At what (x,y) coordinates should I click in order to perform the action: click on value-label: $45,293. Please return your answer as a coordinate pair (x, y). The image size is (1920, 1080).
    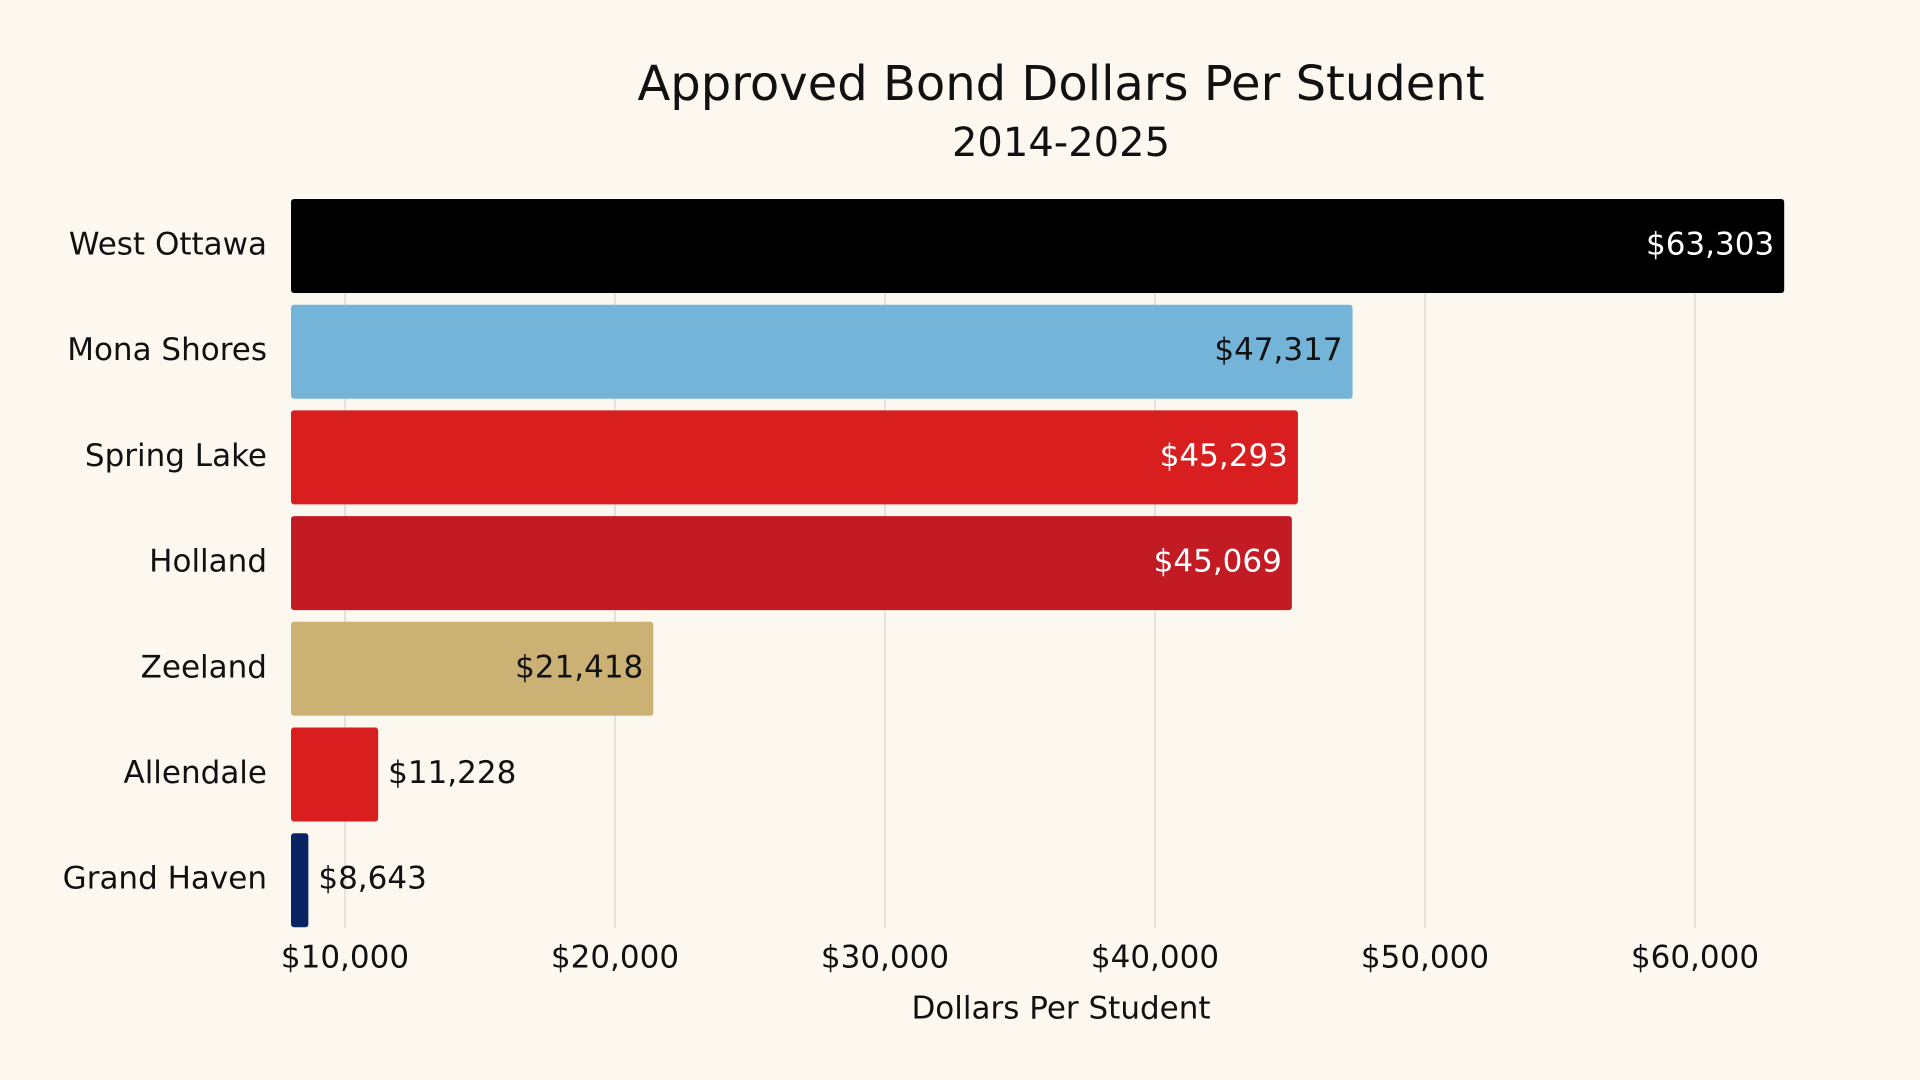
    Looking at the image, I should click on (1224, 456).